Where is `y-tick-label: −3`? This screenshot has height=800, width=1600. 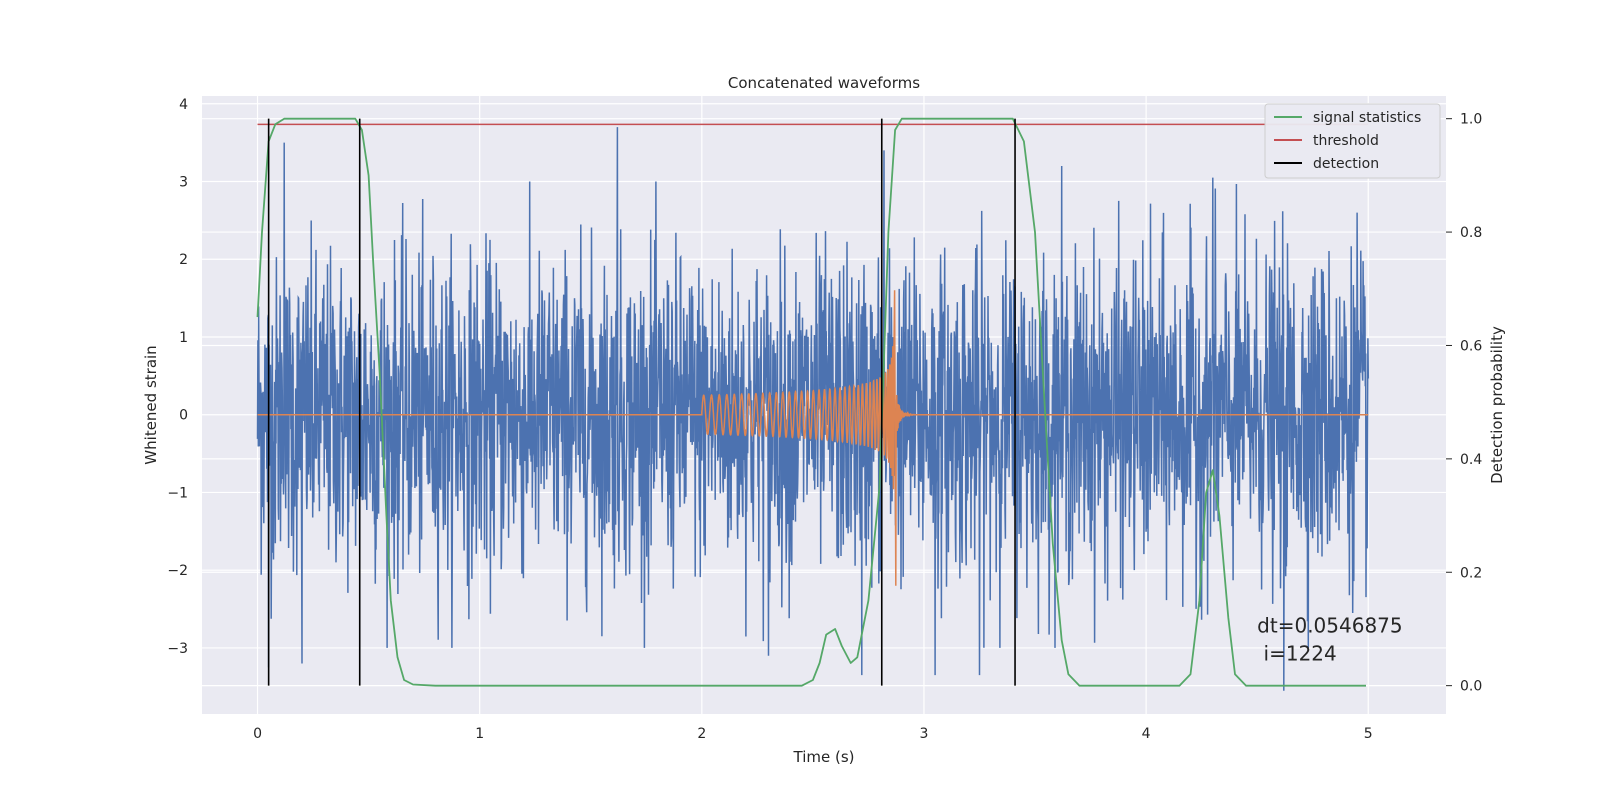
y-tick-label: −3 is located at coordinates (177, 649).